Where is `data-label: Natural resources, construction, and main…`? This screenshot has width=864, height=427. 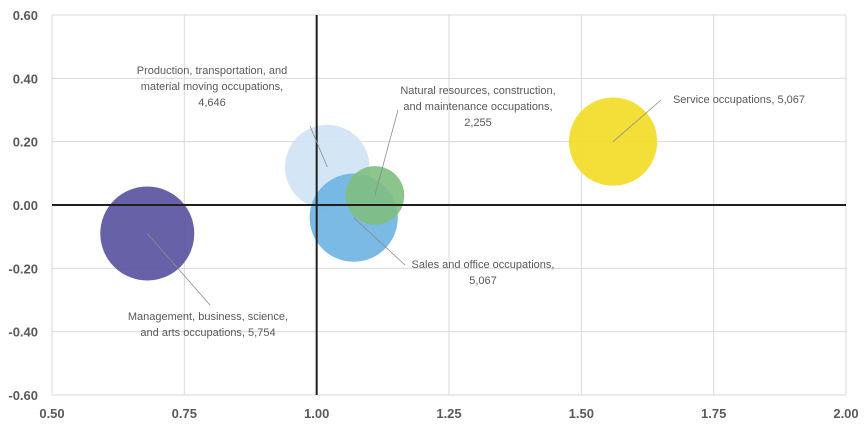 data-label: Natural resources, construction, and main… is located at coordinates (477, 107).